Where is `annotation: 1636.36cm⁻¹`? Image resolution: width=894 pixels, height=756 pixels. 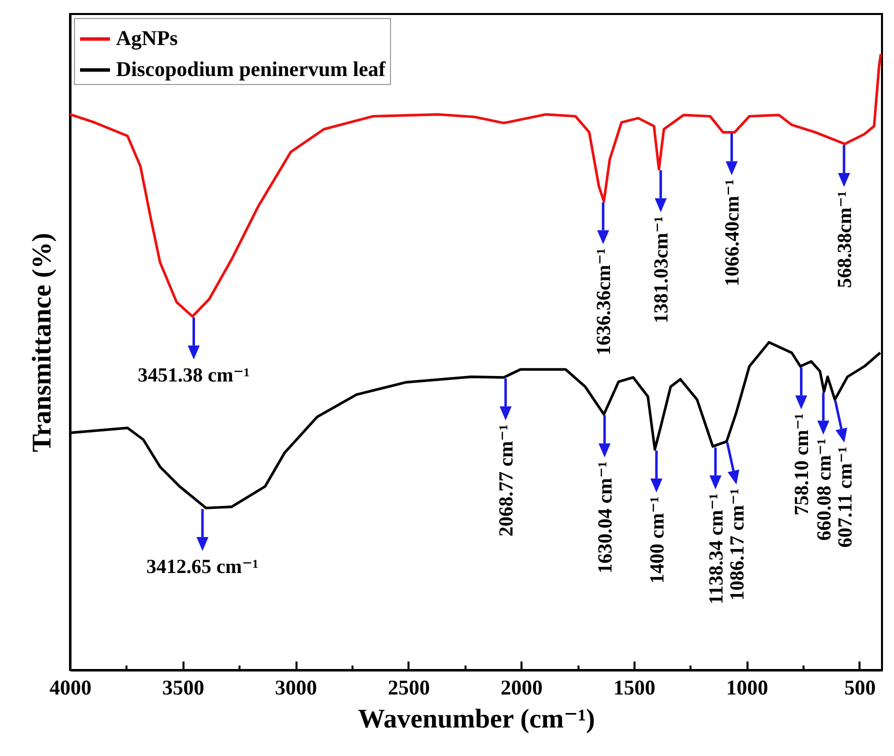 annotation: 1636.36cm⁻¹ is located at coordinates (604, 302).